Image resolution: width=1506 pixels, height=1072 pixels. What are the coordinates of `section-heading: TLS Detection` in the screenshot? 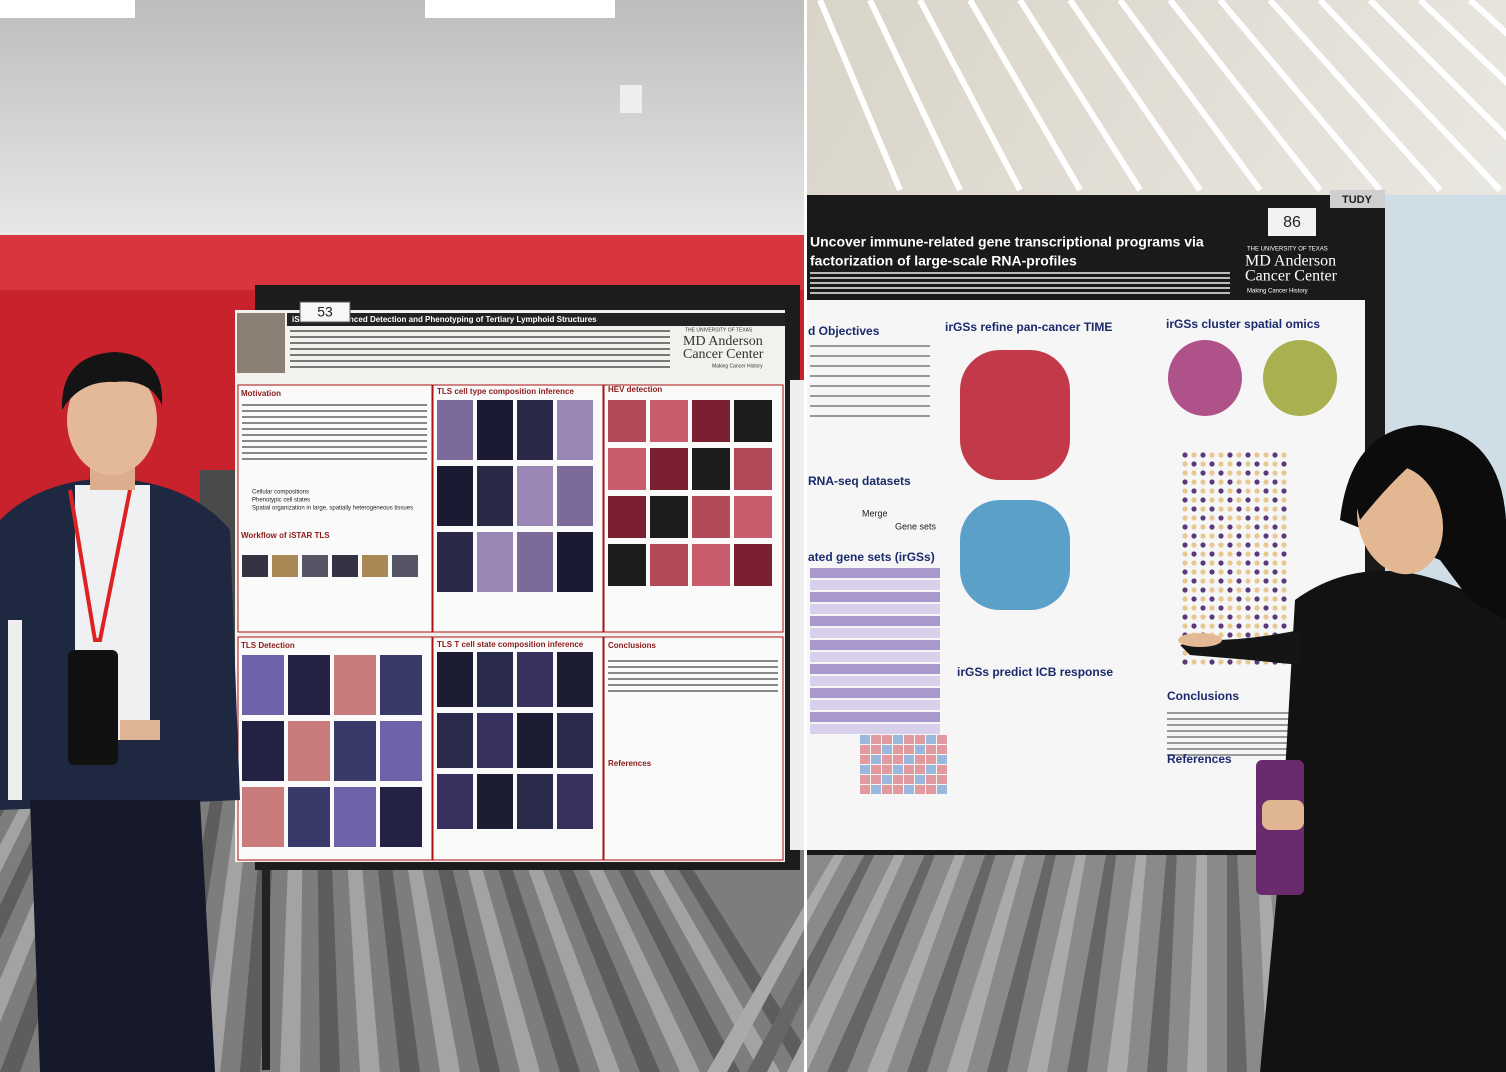 It's located at (268, 645).